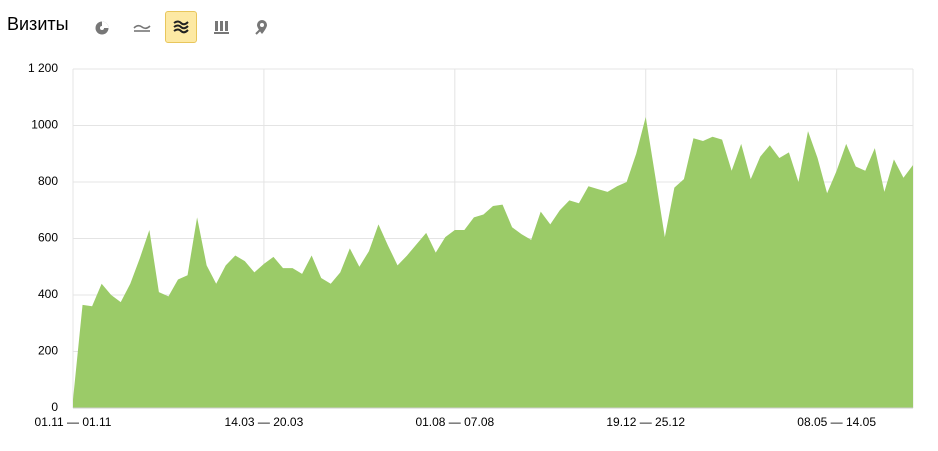 Image resolution: width=938 pixels, height=451 pixels. What do you see at coordinates (48, 294) in the screenshot?
I see `y-tick-label: 400` at bounding box center [48, 294].